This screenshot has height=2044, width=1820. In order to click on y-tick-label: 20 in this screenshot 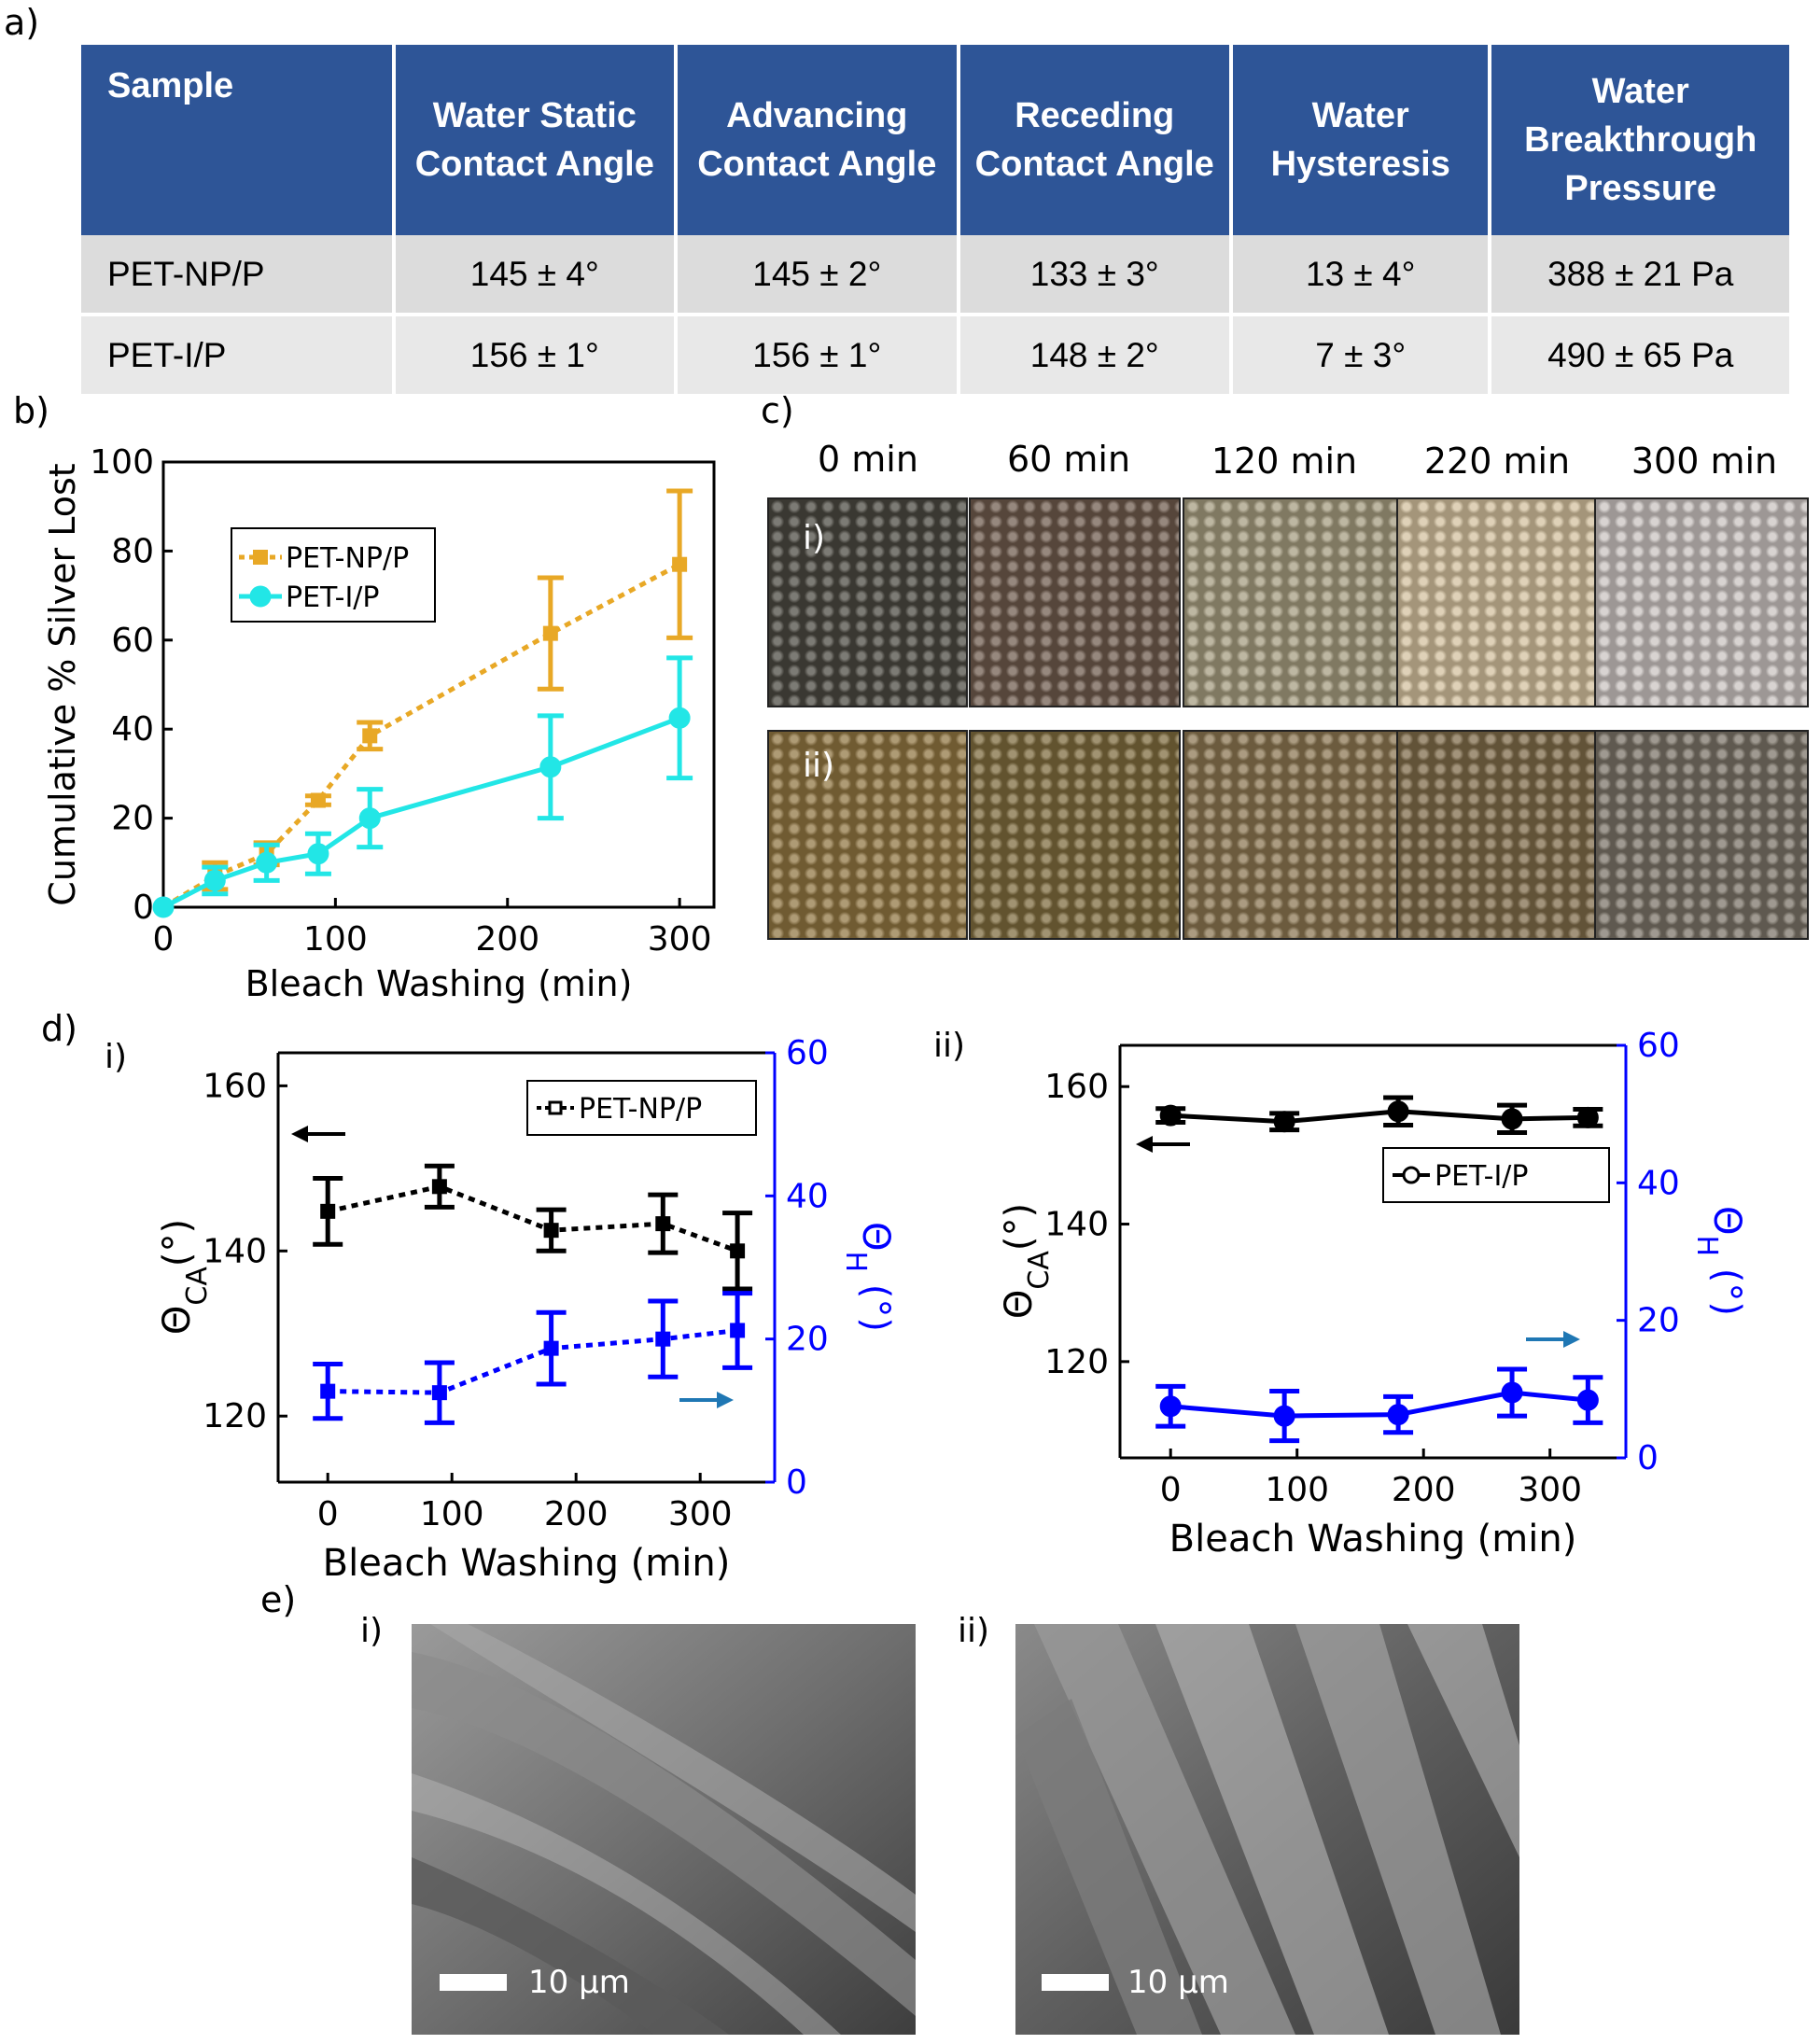, I will do `click(132, 819)`.